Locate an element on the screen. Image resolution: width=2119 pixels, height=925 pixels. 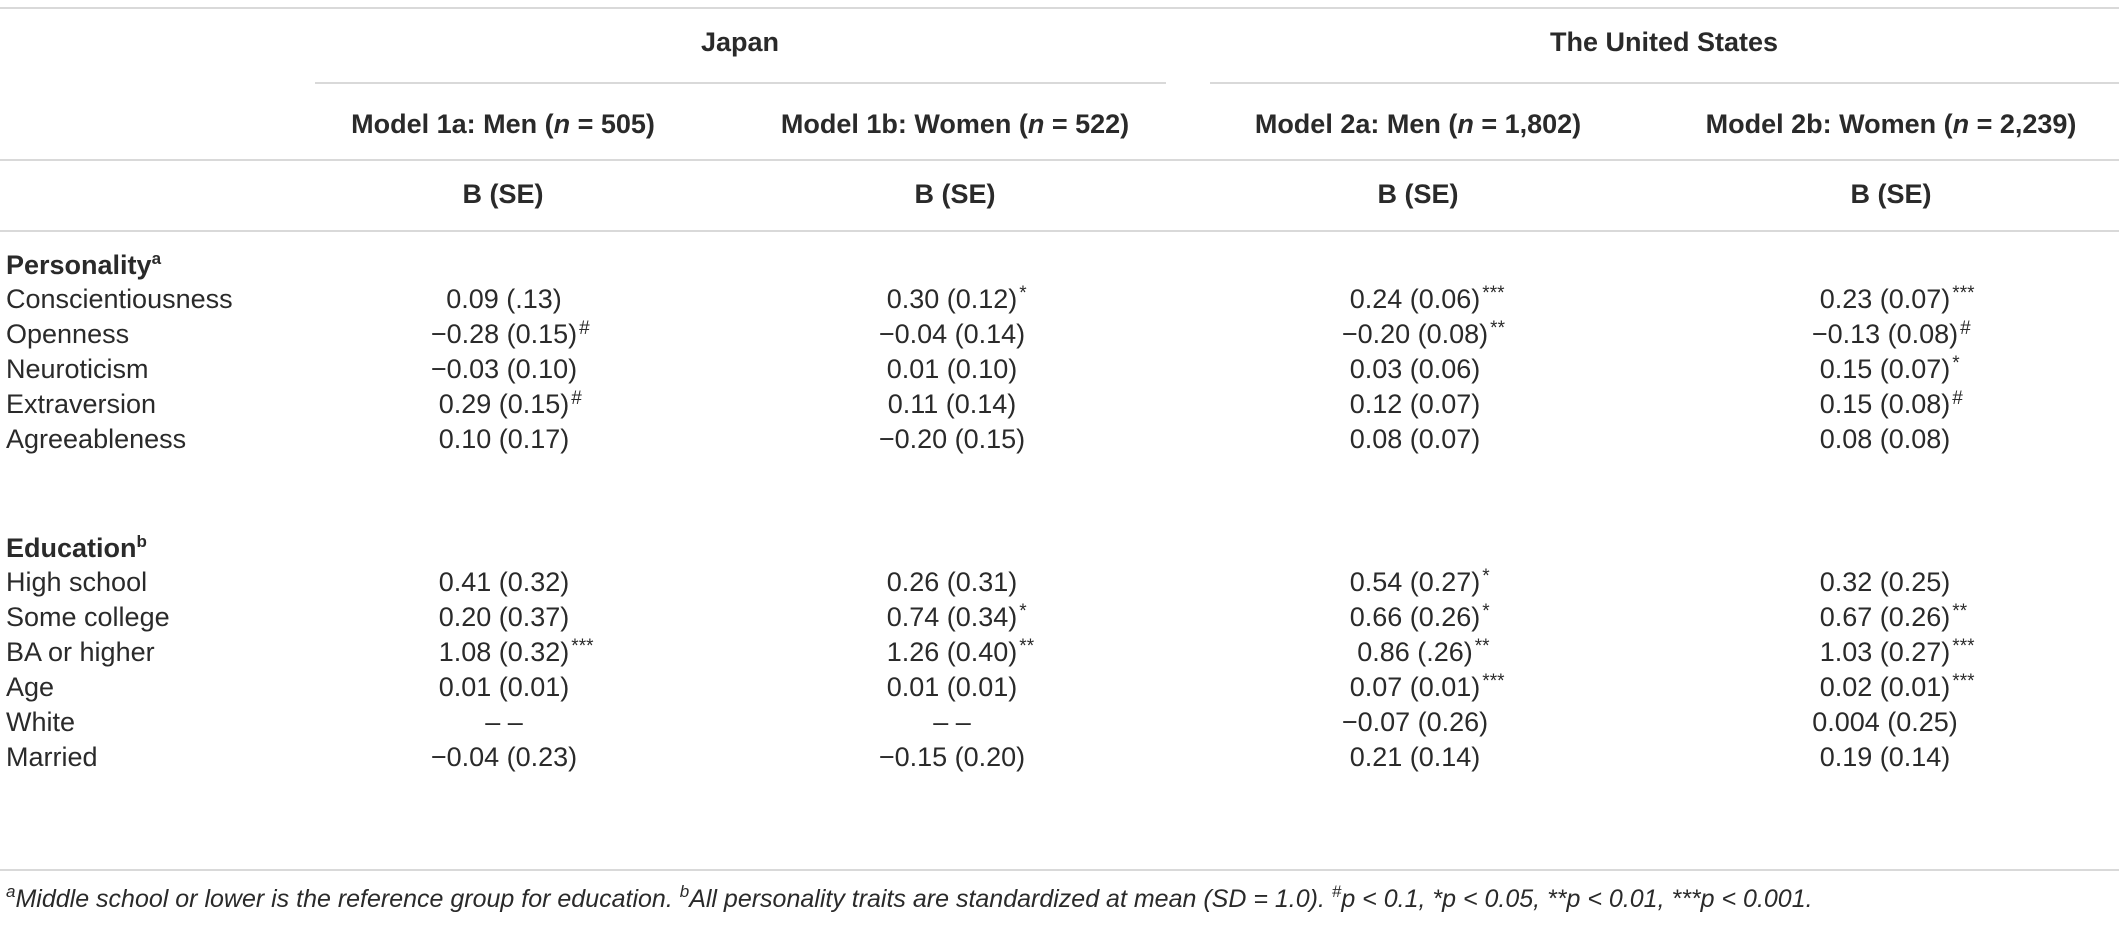
table-cell: 0.11 (0.14) is located at coordinates (984, 404).